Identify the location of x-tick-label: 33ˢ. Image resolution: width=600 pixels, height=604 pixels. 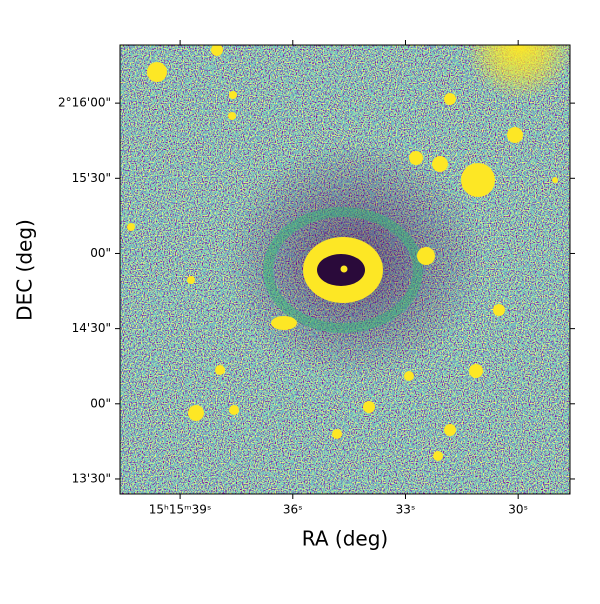
(406, 510).